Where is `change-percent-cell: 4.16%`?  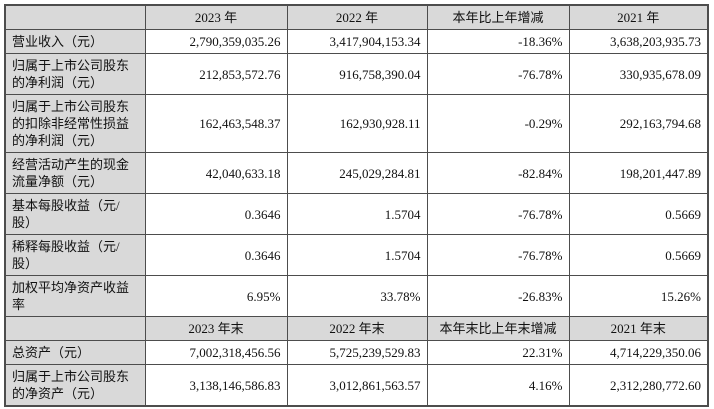
change-percent-cell: 4.16% is located at coordinates (498, 385).